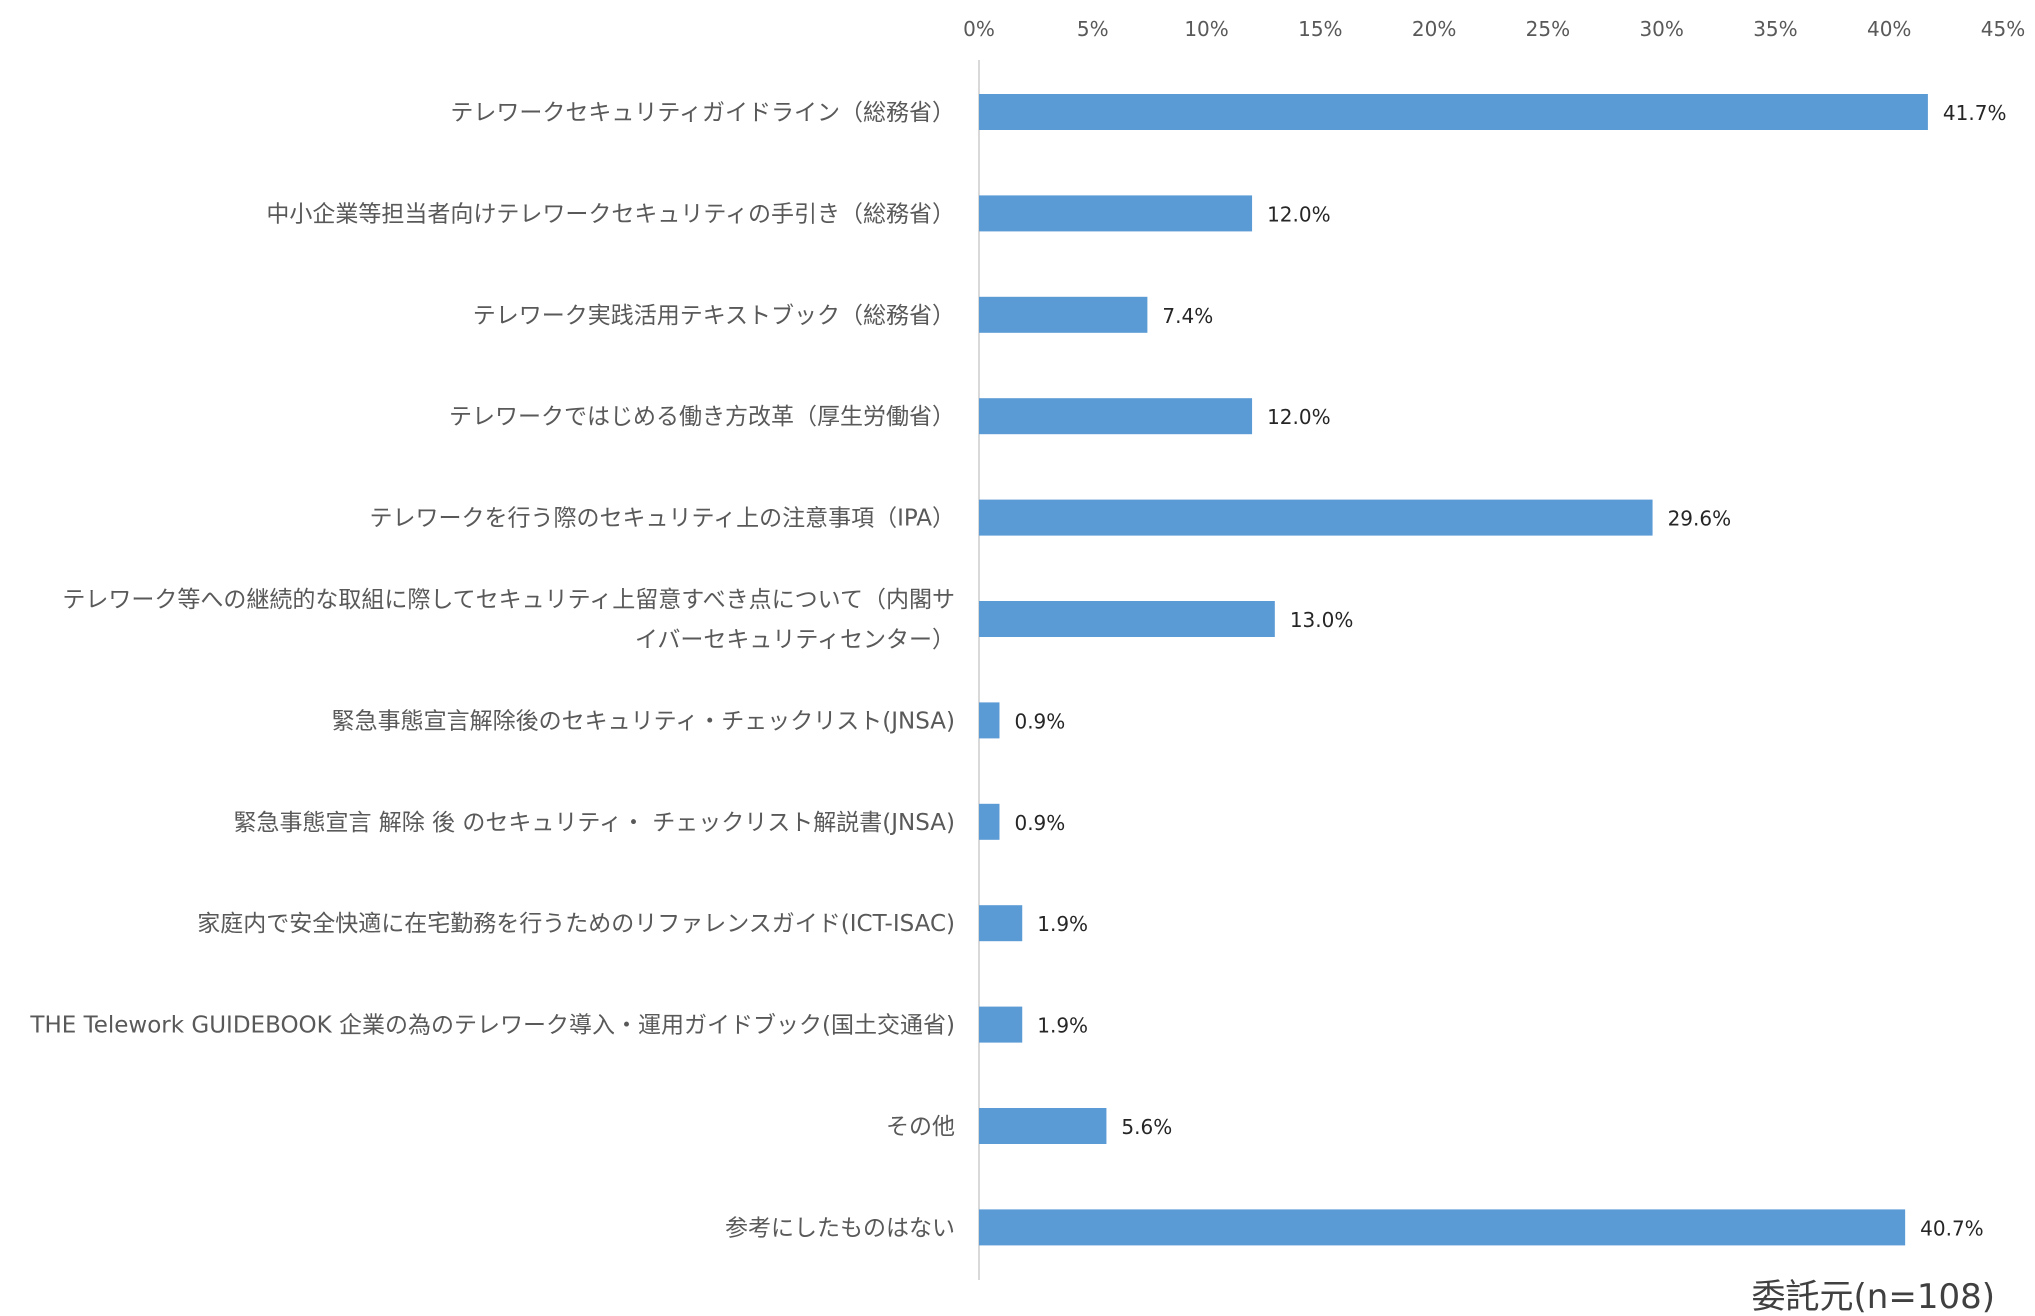 The width and height of the screenshot is (2035, 1316). I want to click on category-label-line: 家庭内で安全快適に在宅勤務を行うためのリファレンスガイド(ICT-ISAC), so click(576, 924).